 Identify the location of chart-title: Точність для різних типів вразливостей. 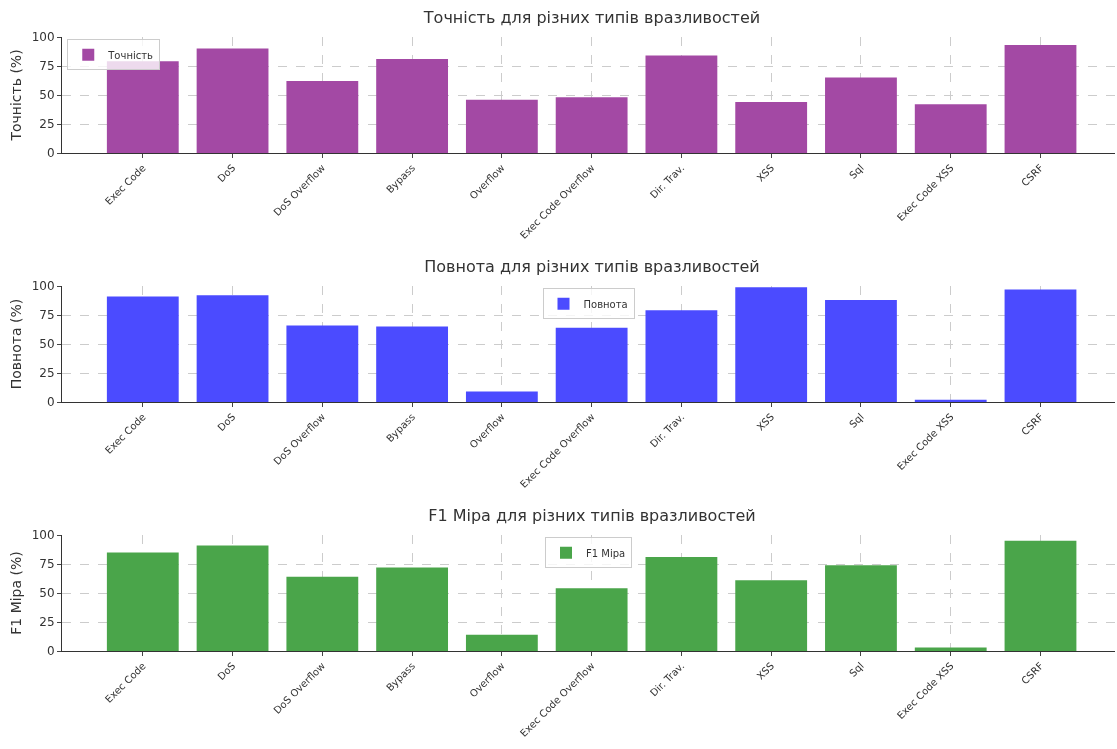
(591, 18).